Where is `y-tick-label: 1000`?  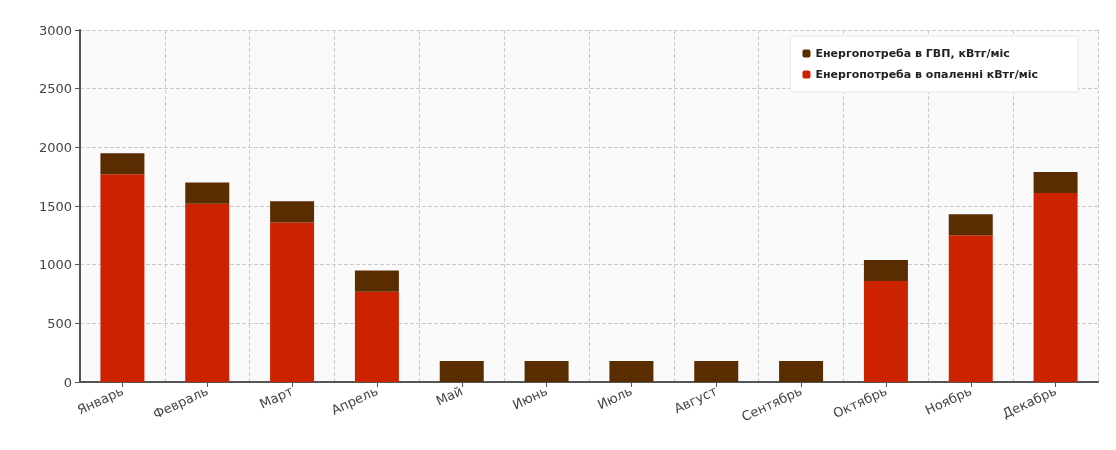
y-tick-label: 1000 is located at coordinates (55, 265).